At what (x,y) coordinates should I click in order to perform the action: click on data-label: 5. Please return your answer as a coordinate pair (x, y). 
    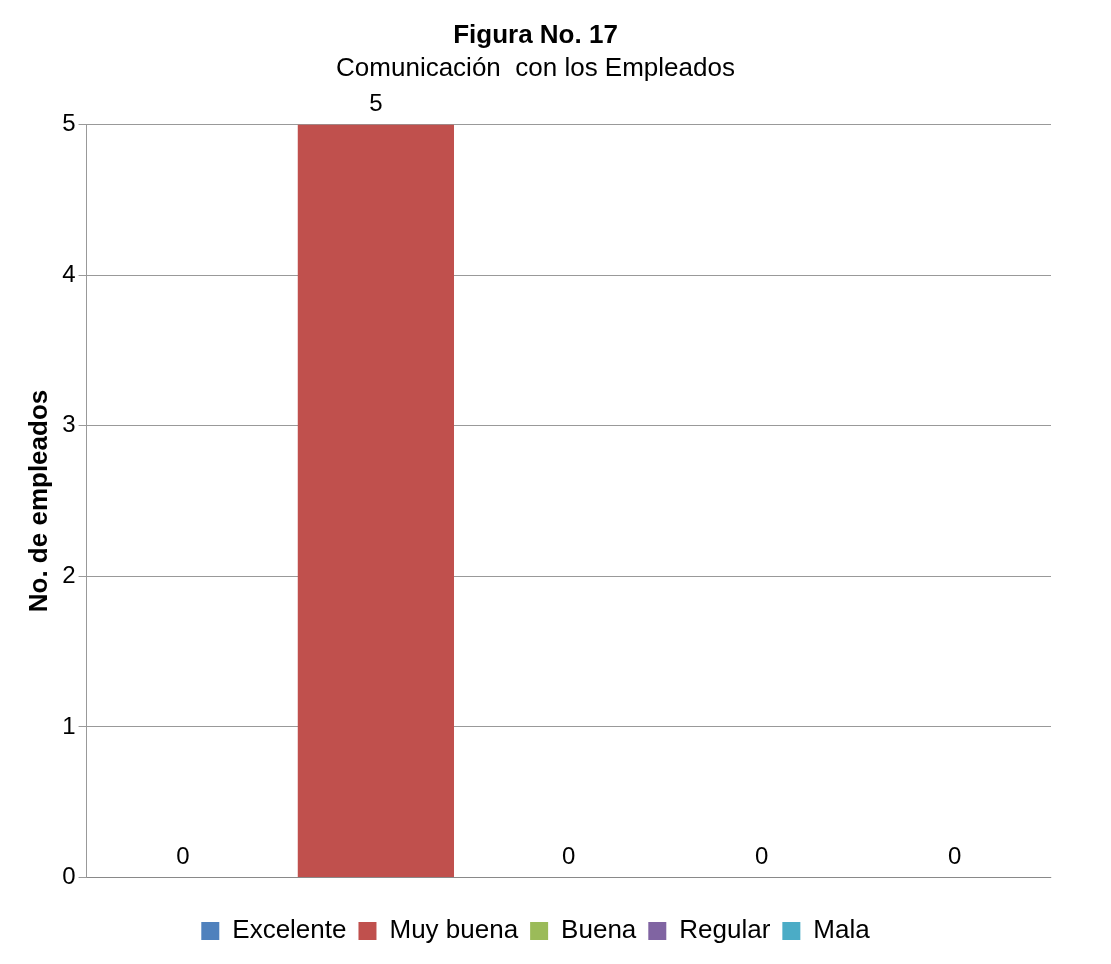
    Looking at the image, I should click on (376, 103).